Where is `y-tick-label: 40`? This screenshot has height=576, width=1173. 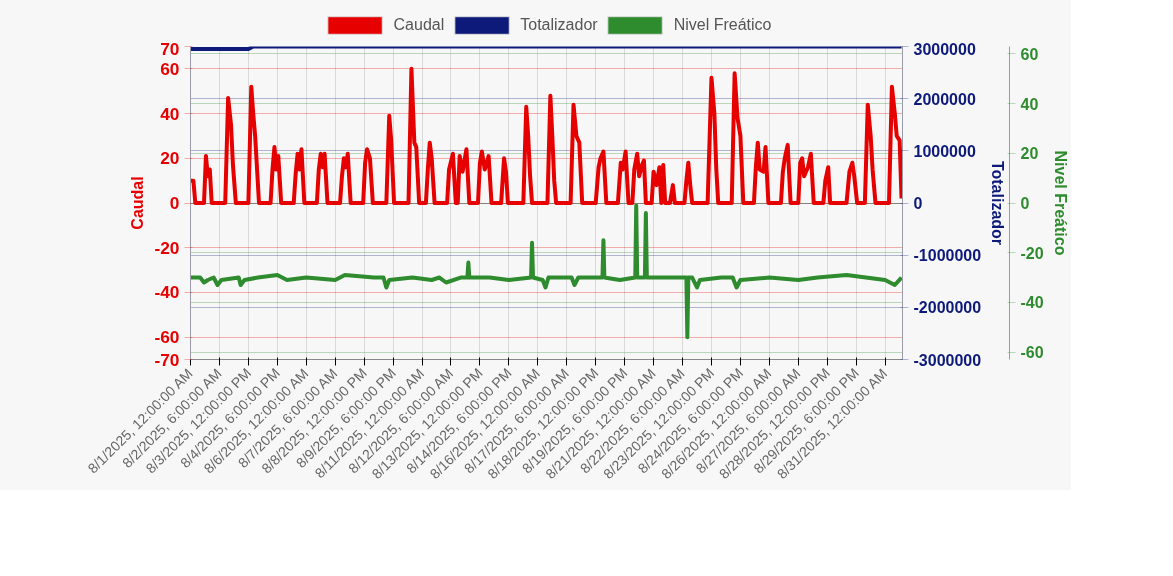
y-tick-label: 40 is located at coordinates (170, 113).